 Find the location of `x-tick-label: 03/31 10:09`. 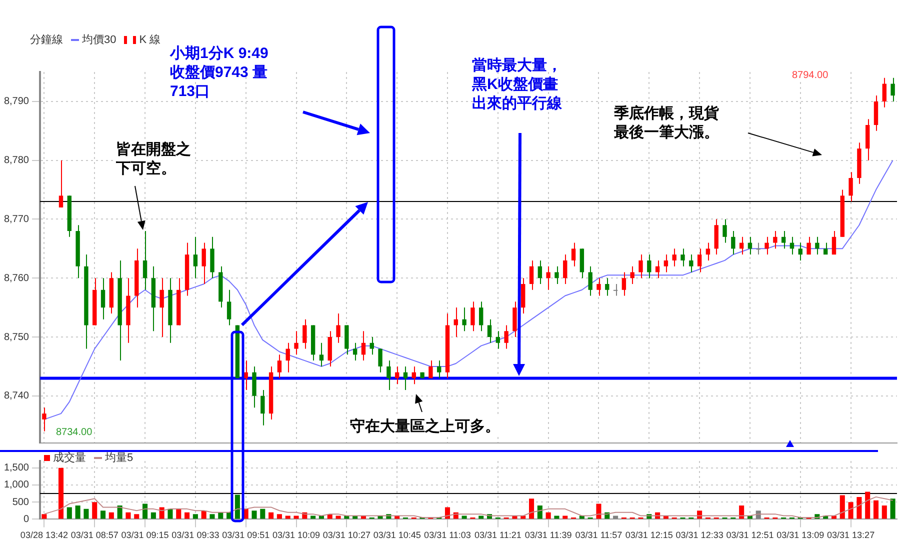

x-tick-label: 03/31 10:09 is located at coordinates (296, 535).